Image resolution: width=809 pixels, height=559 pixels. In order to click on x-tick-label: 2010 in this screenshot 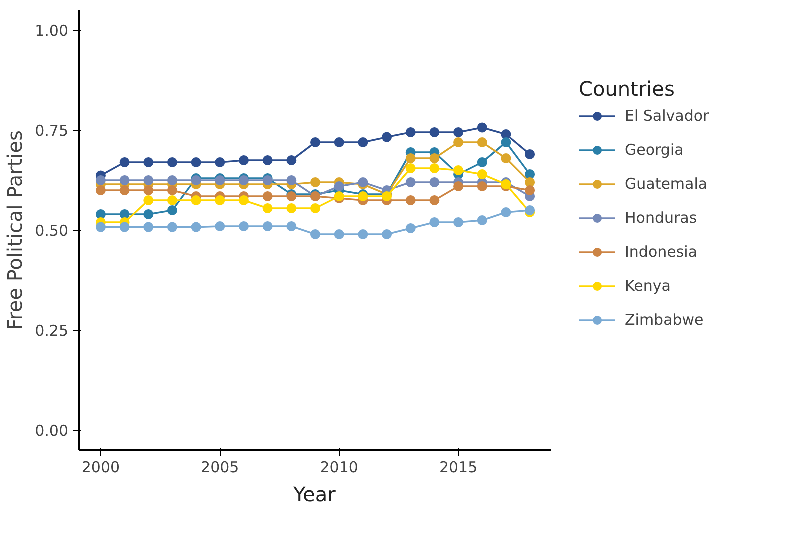, I will do `click(339, 467)`.